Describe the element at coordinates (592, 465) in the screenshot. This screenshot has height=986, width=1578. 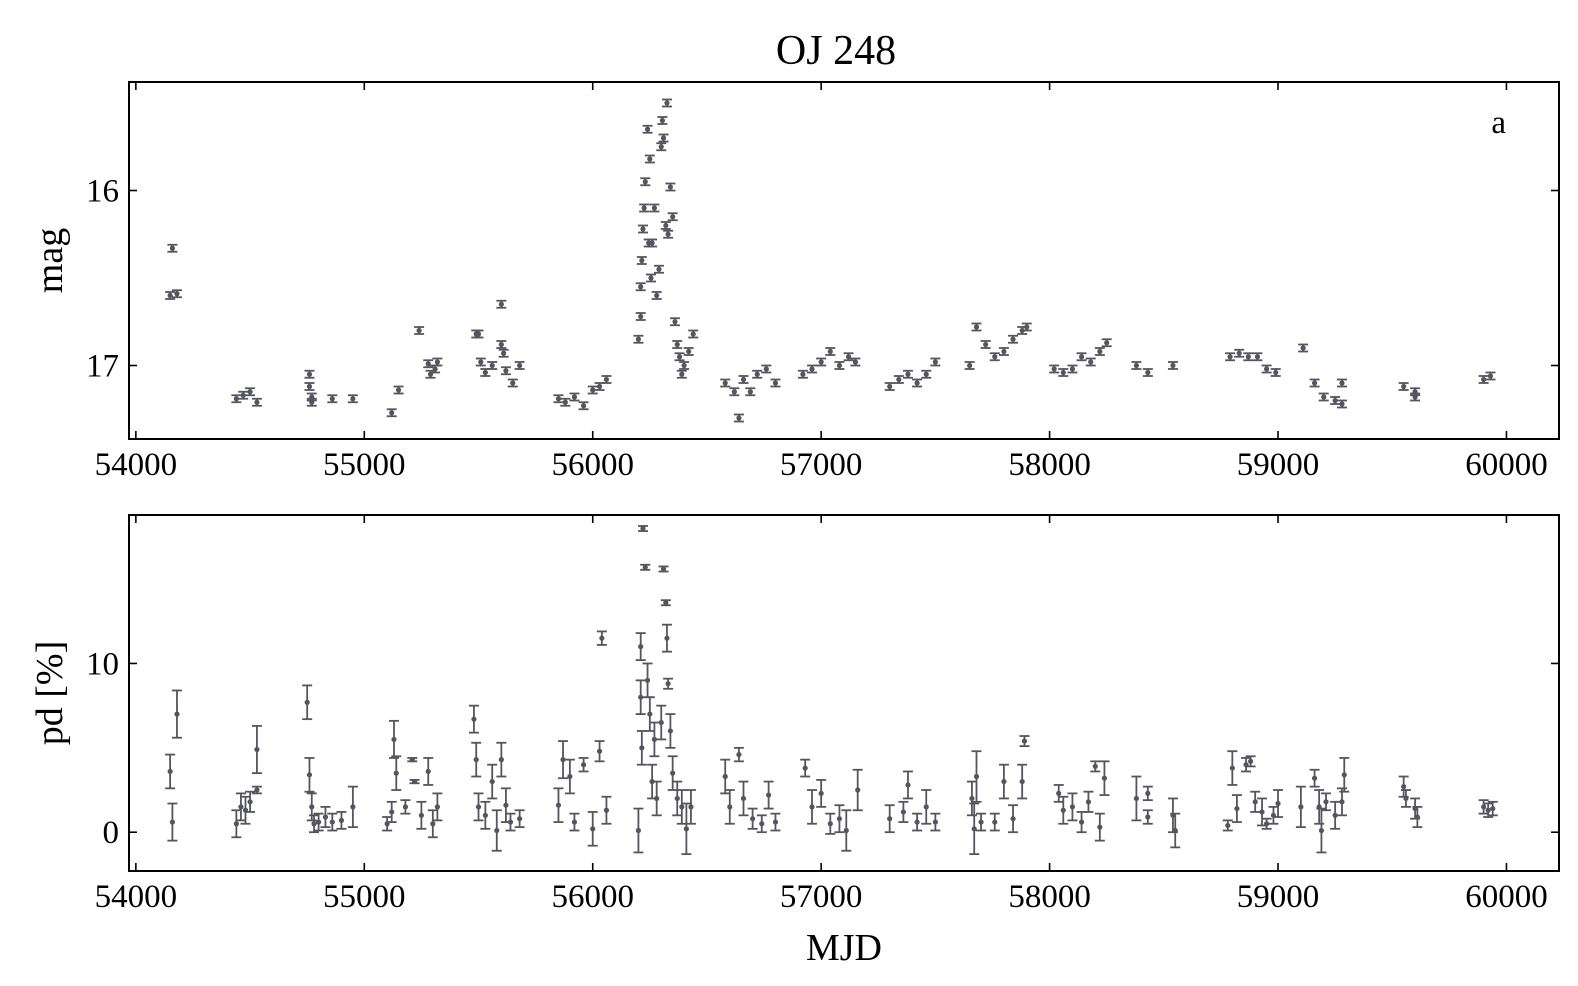
I see `magnitude-x-tick-label: 56000` at that location.